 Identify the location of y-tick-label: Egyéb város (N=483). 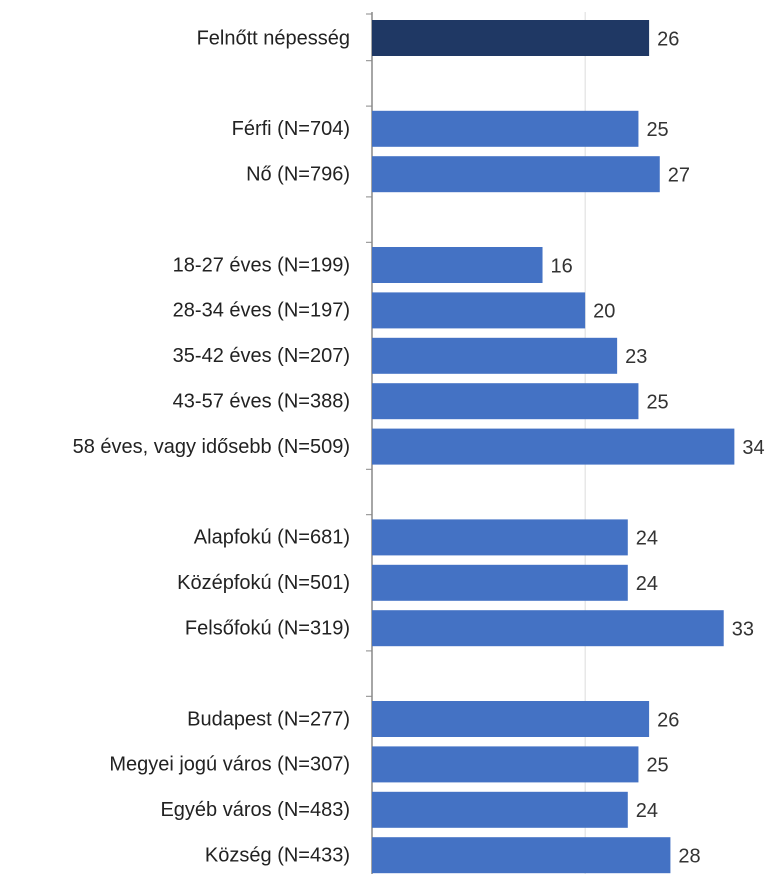
(255, 810).